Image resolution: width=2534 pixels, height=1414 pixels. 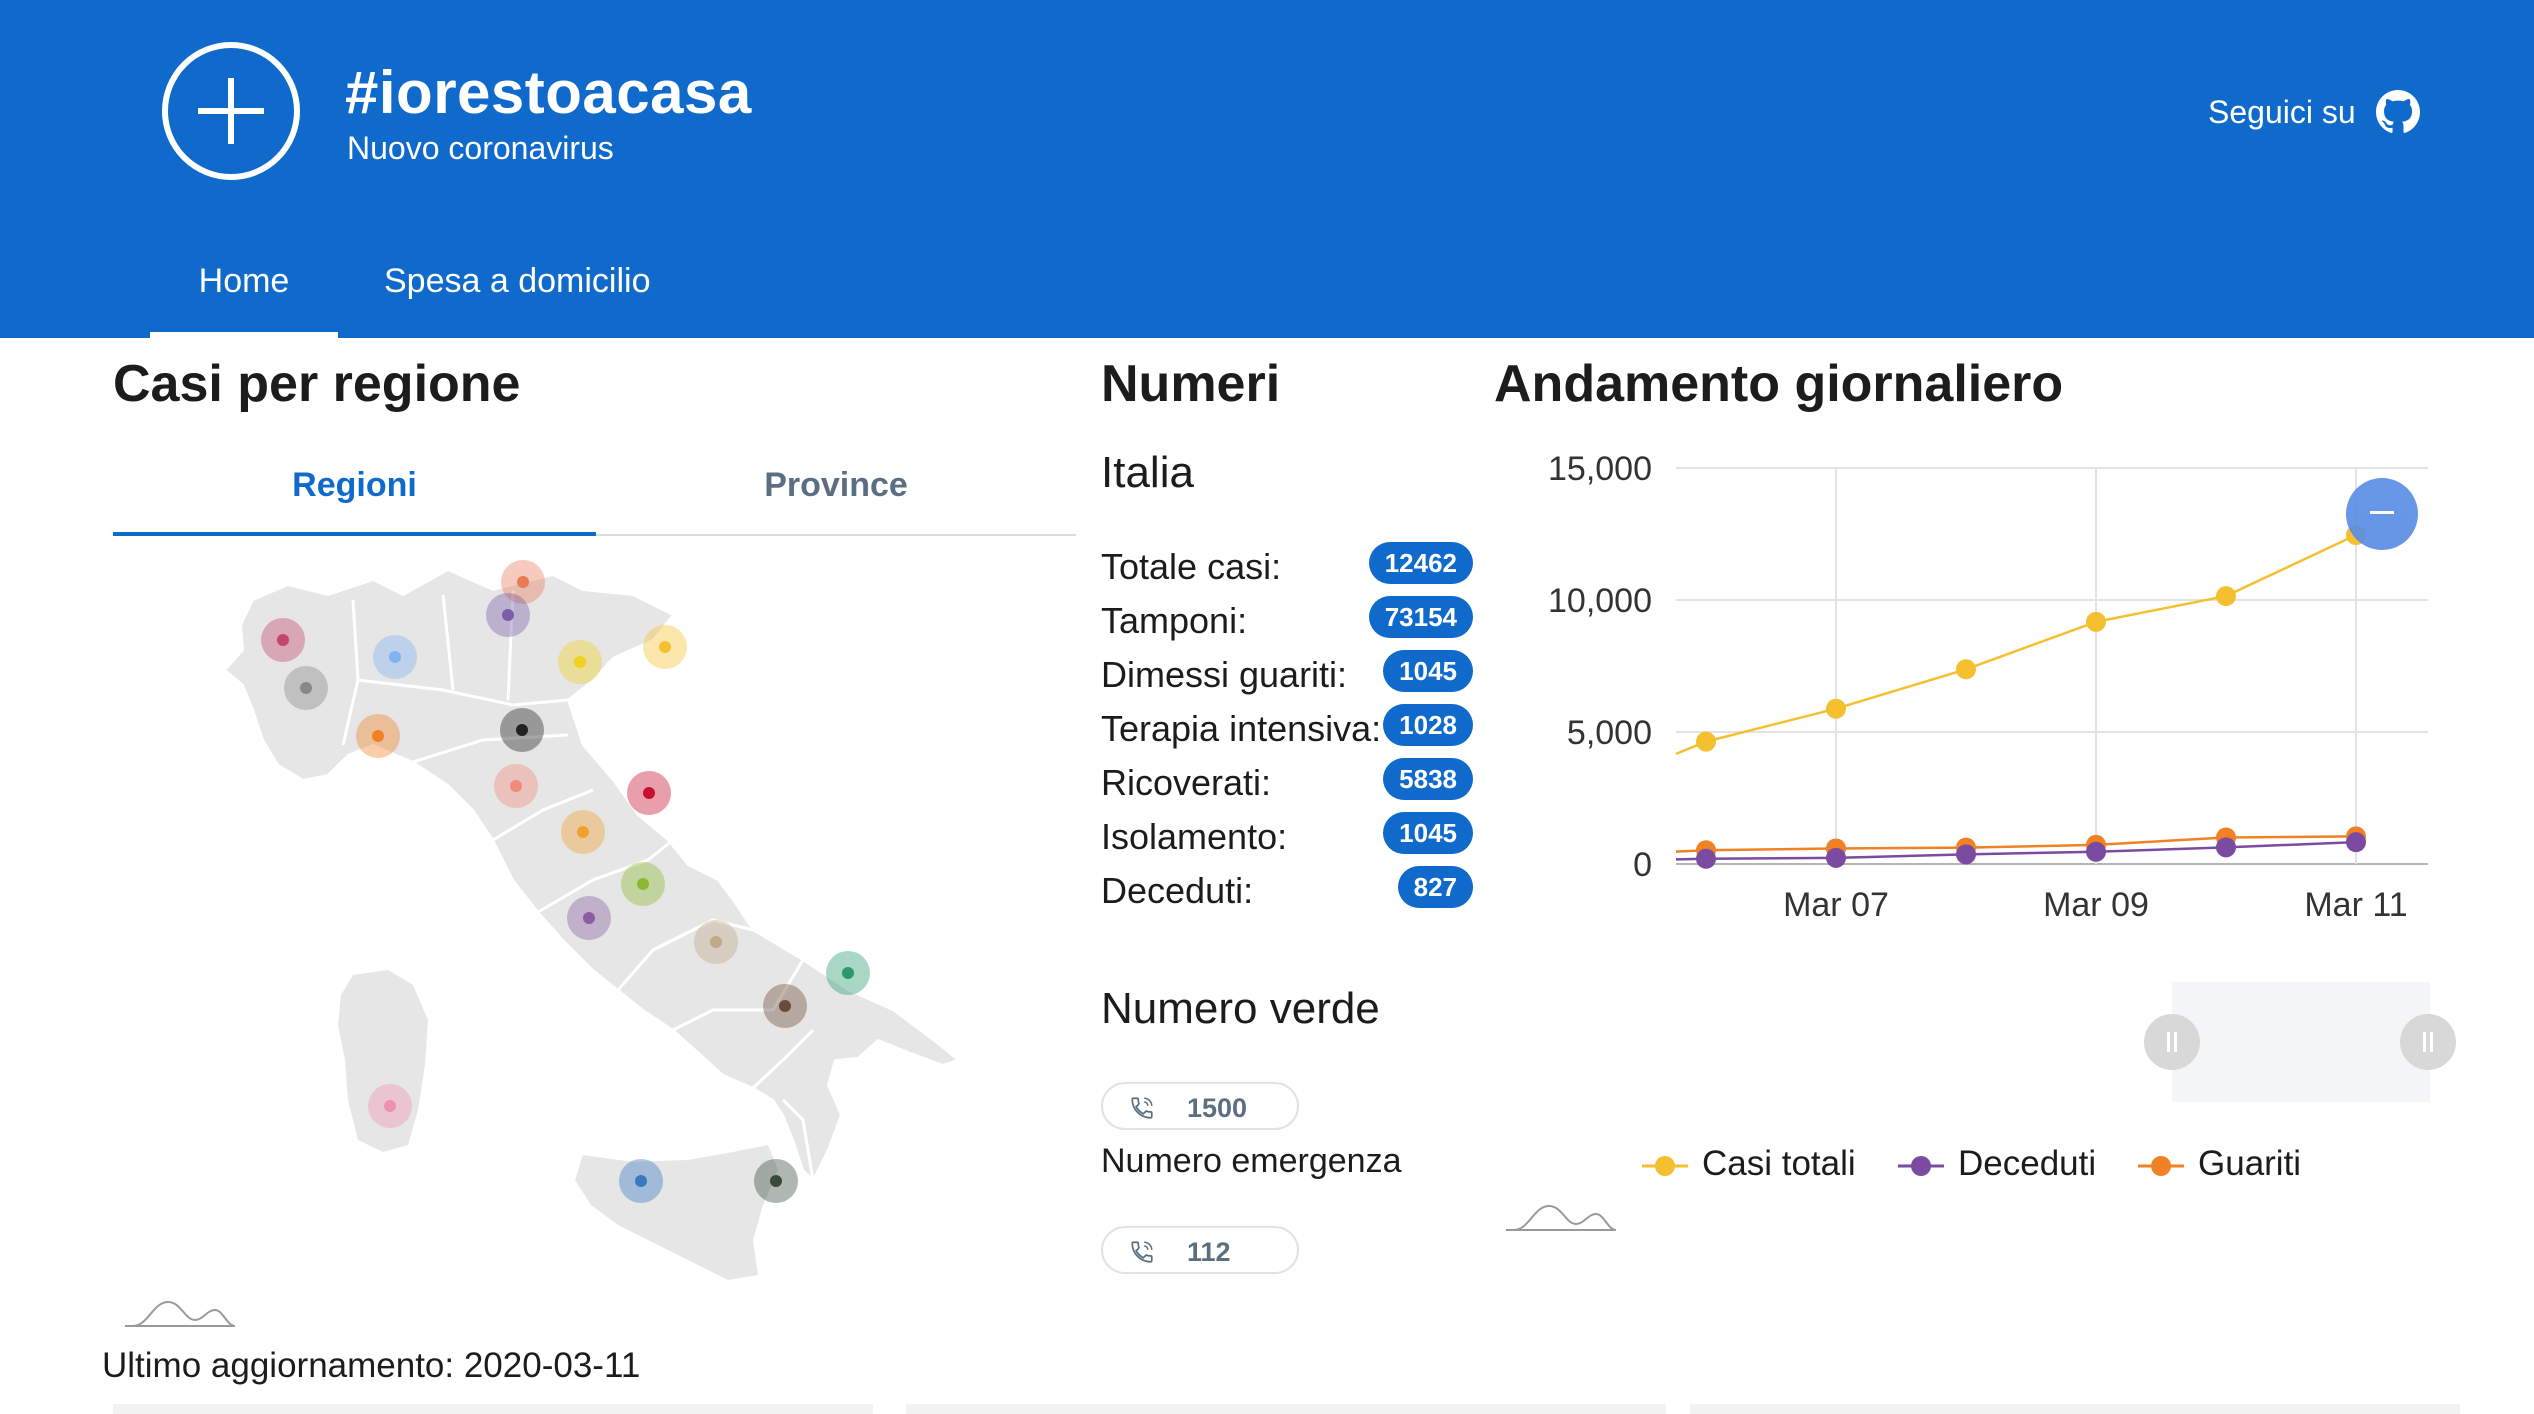 I want to click on emergency-button: 112, so click(x=1200, y=1250).